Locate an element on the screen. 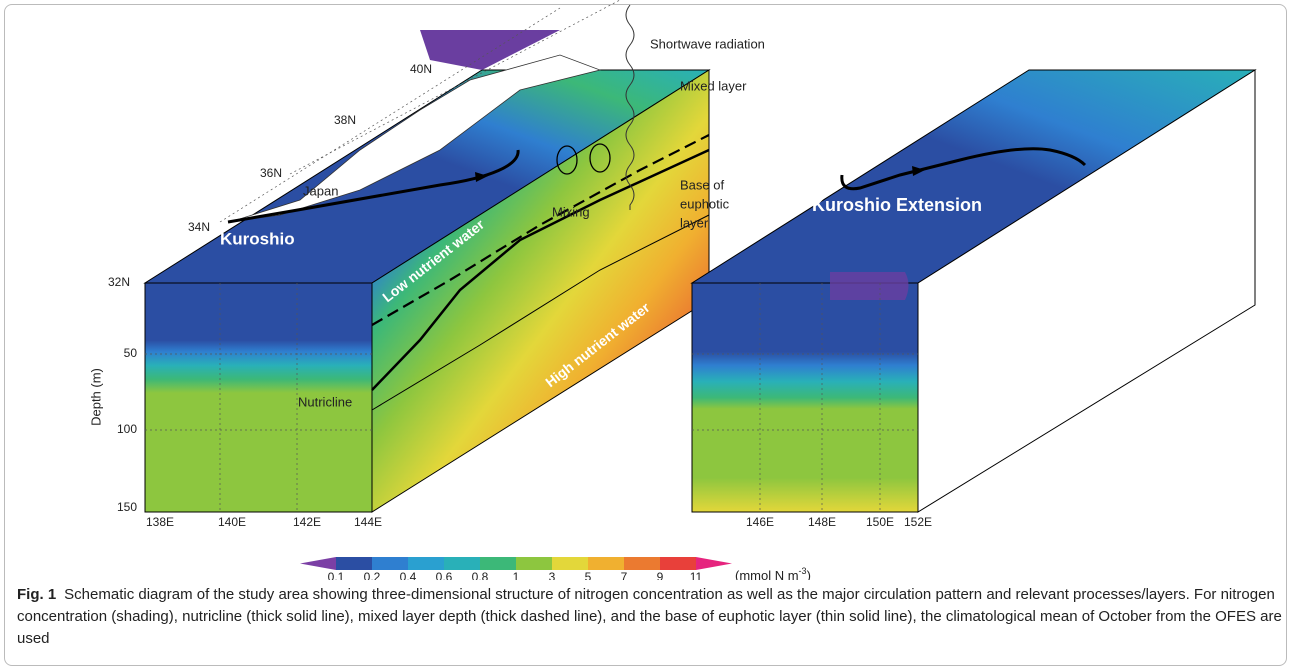  purple-patch is located at coordinates (869, 286).